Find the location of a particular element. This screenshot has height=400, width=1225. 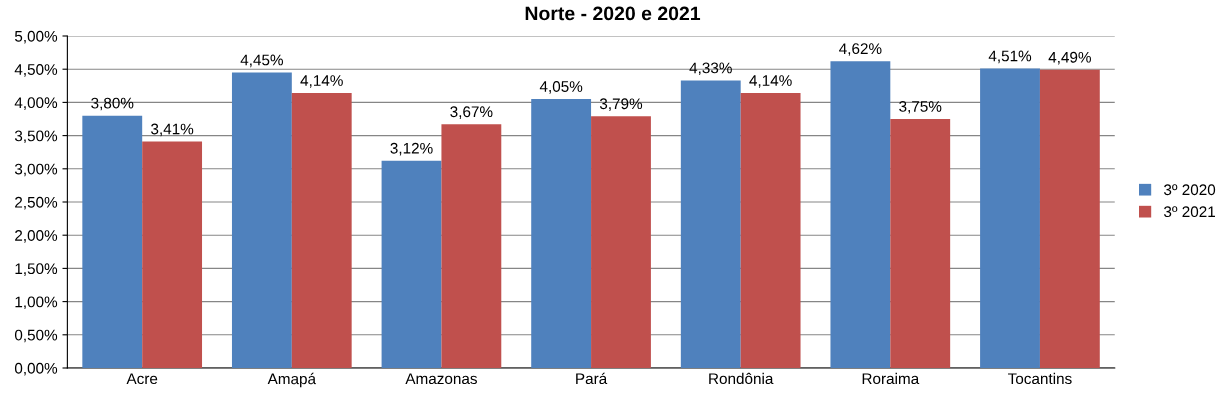

chart-title: Norte - 2020 e 2021 is located at coordinates (613, 13).